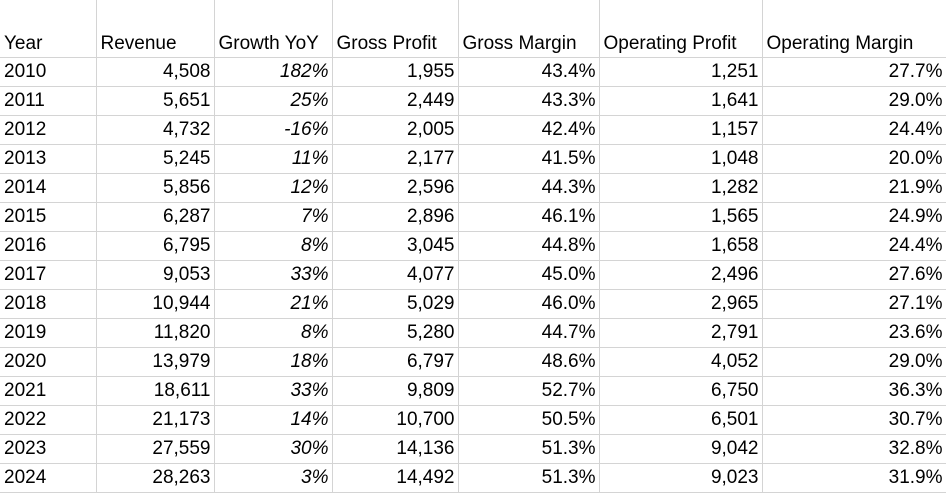 The image size is (946, 493). I want to click on cell-gross-margin: 42.4%, so click(529, 130).